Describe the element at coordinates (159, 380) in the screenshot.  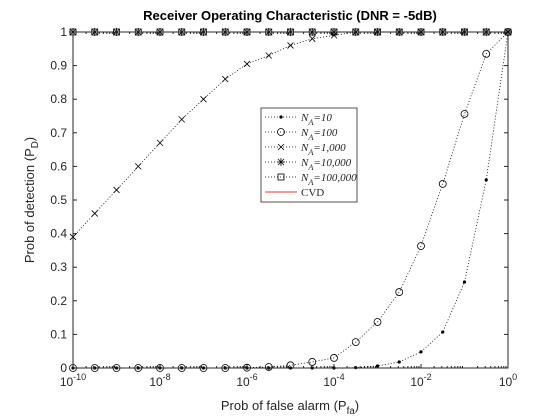
I see `x-tick-label: 10⁻⁸` at that location.